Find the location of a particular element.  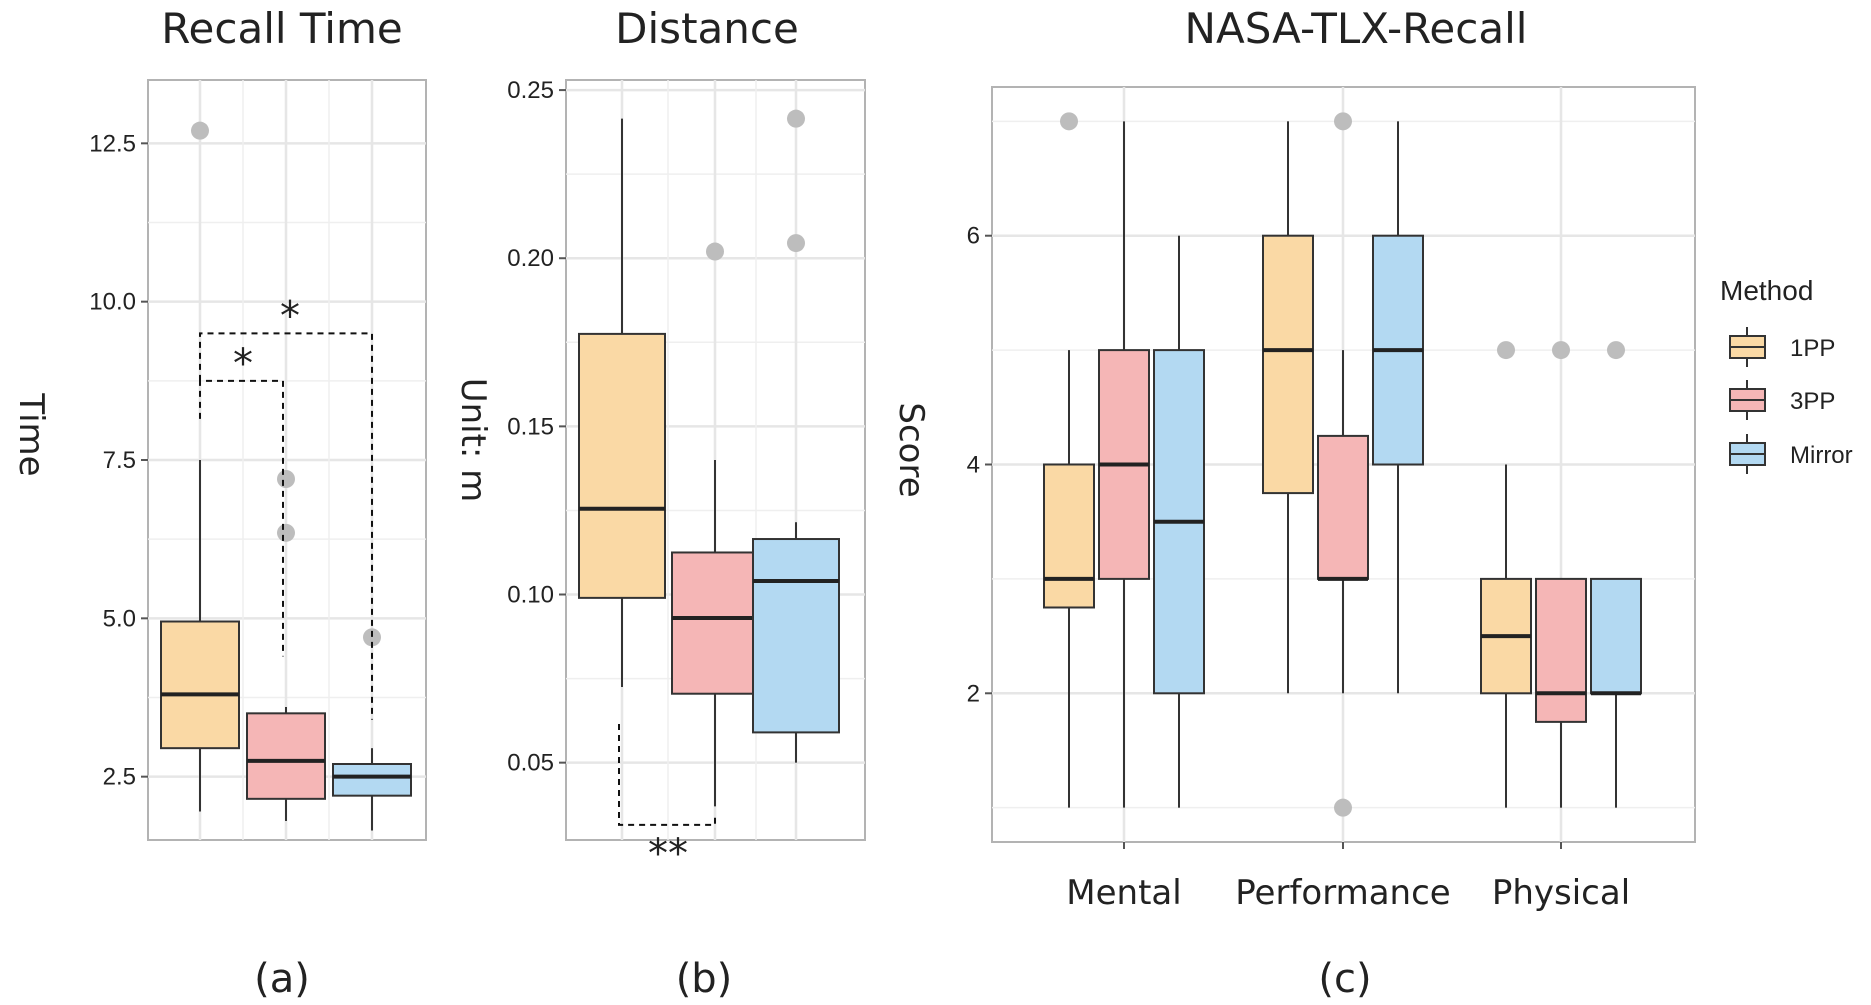

nasa-physical-mirror-outlier is located at coordinates (1616, 350).